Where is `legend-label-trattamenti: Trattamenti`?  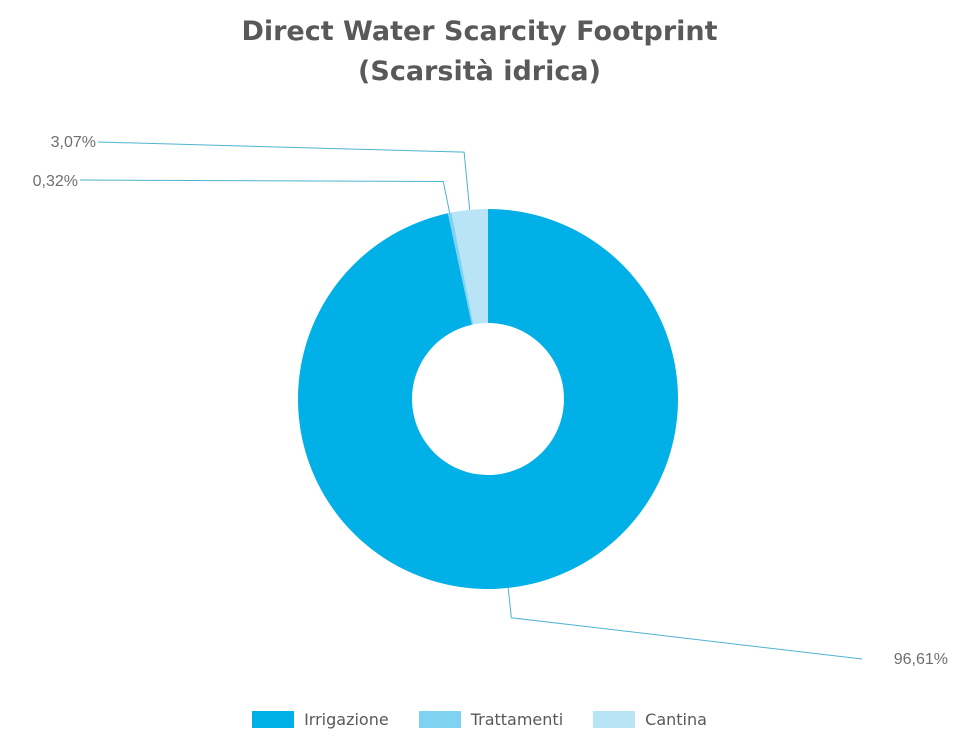
legend-label-trattamenti: Trattamenti is located at coordinates (517, 719).